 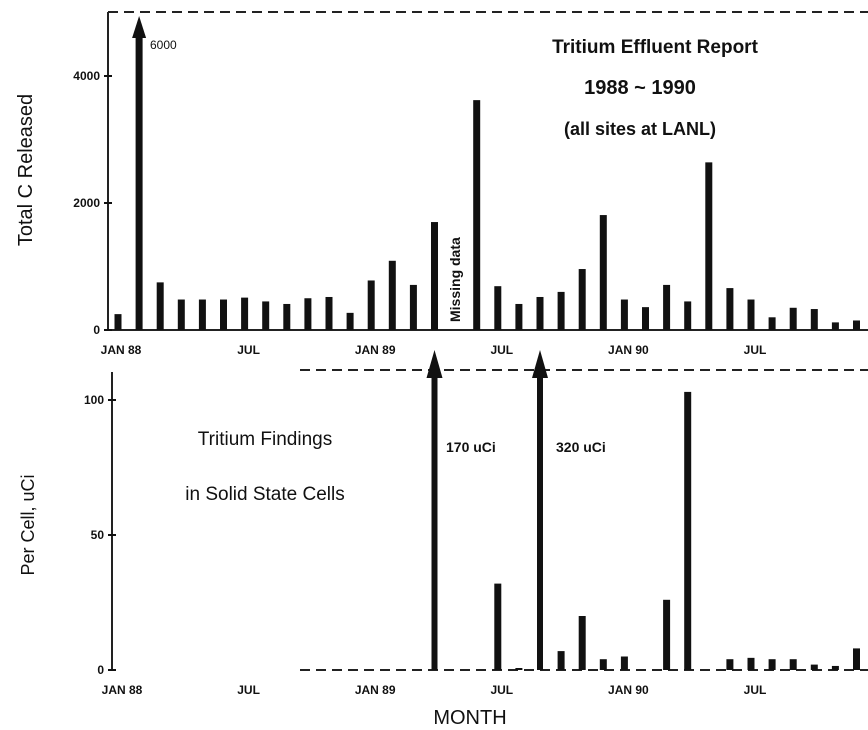 What do you see at coordinates (122, 690) in the screenshot?
I see `bottom-x-tick-label-0: JAN 88` at bounding box center [122, 690].